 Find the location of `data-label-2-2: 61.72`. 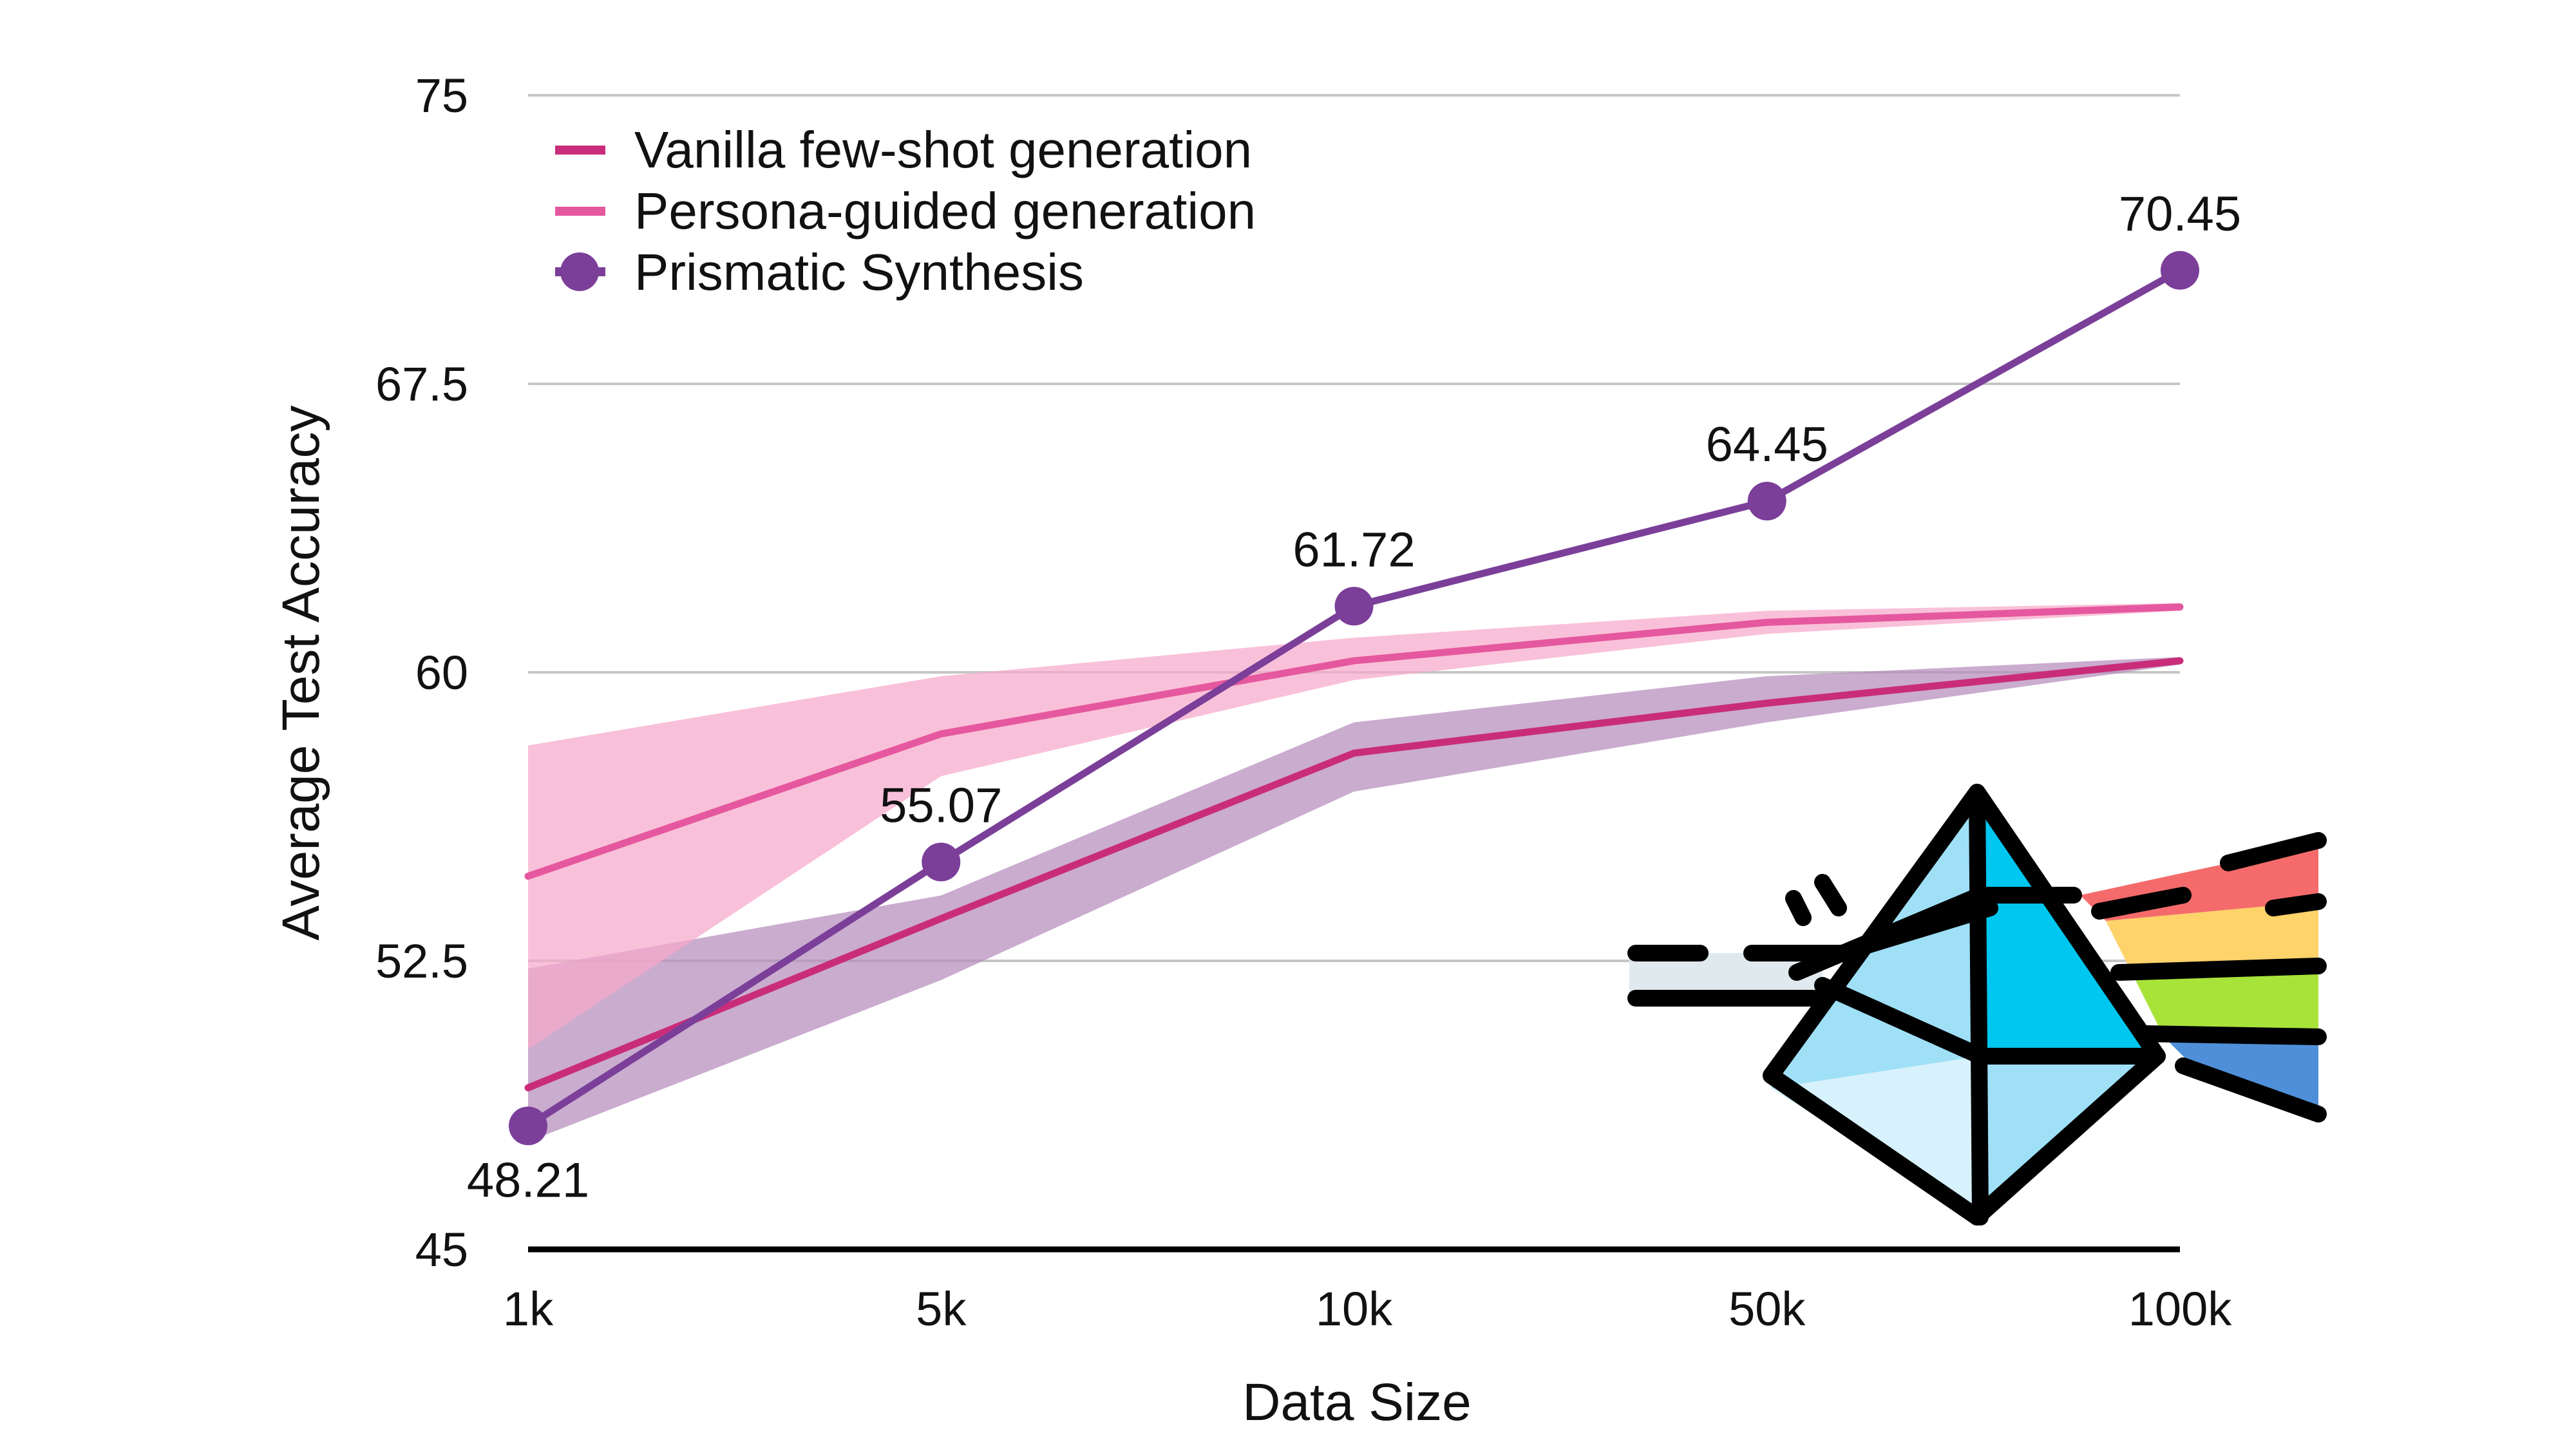

data-label-2-2: 61.72 is located at coordinates (1354, 549).